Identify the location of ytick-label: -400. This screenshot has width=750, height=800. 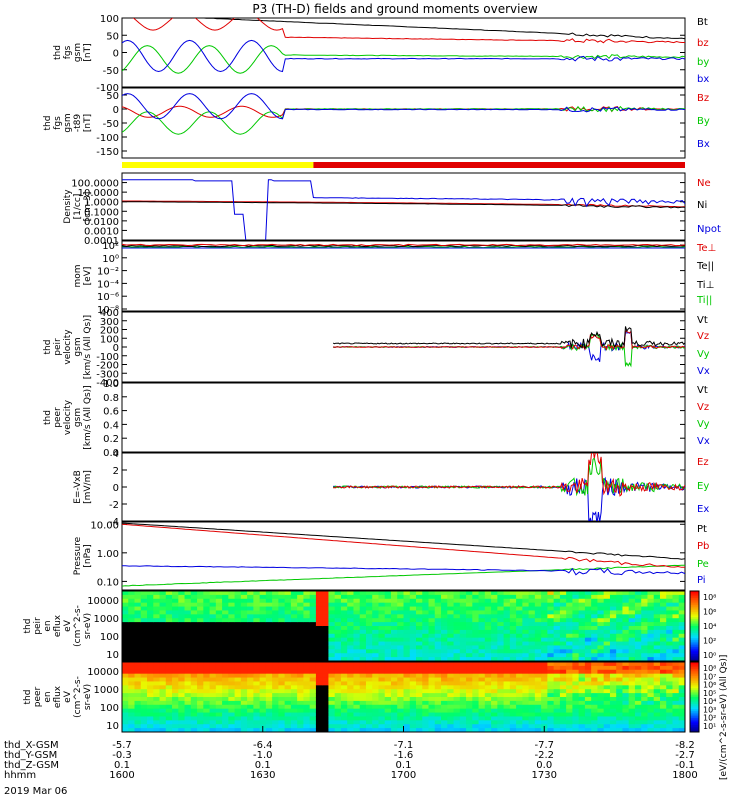
(107, 383).